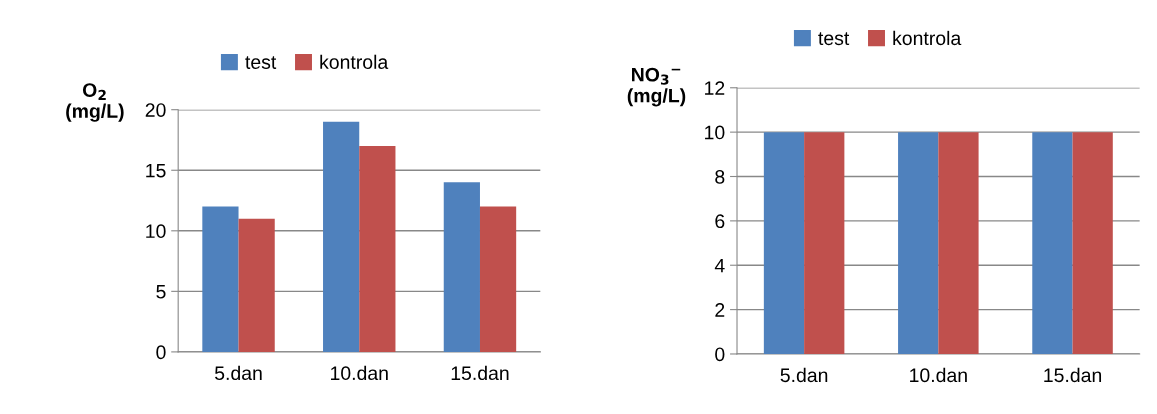  Describe the element at coordinates (156, 170) in the screenshot. I see `y-tick-label: 15` at that location.